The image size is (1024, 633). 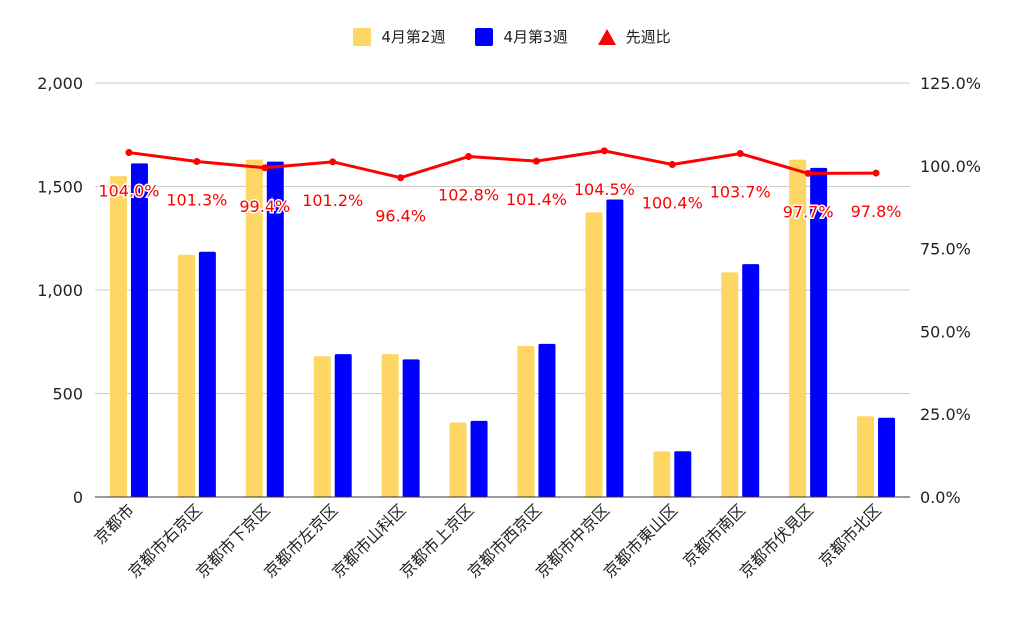 What do you see at coordinates (714, 535) in the screenshot?
I see `x-tick-label: 京都市南区` at bounding box center [714, 535].